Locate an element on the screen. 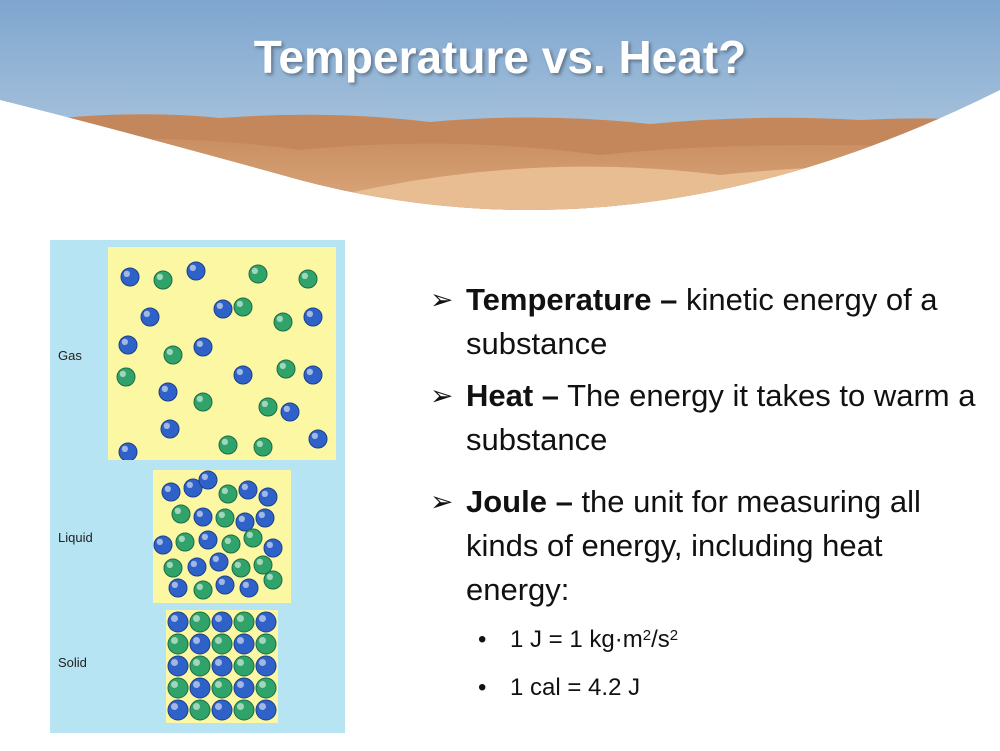 The image size is (1000, 751). gas-box is located at coordinates (222, 353).